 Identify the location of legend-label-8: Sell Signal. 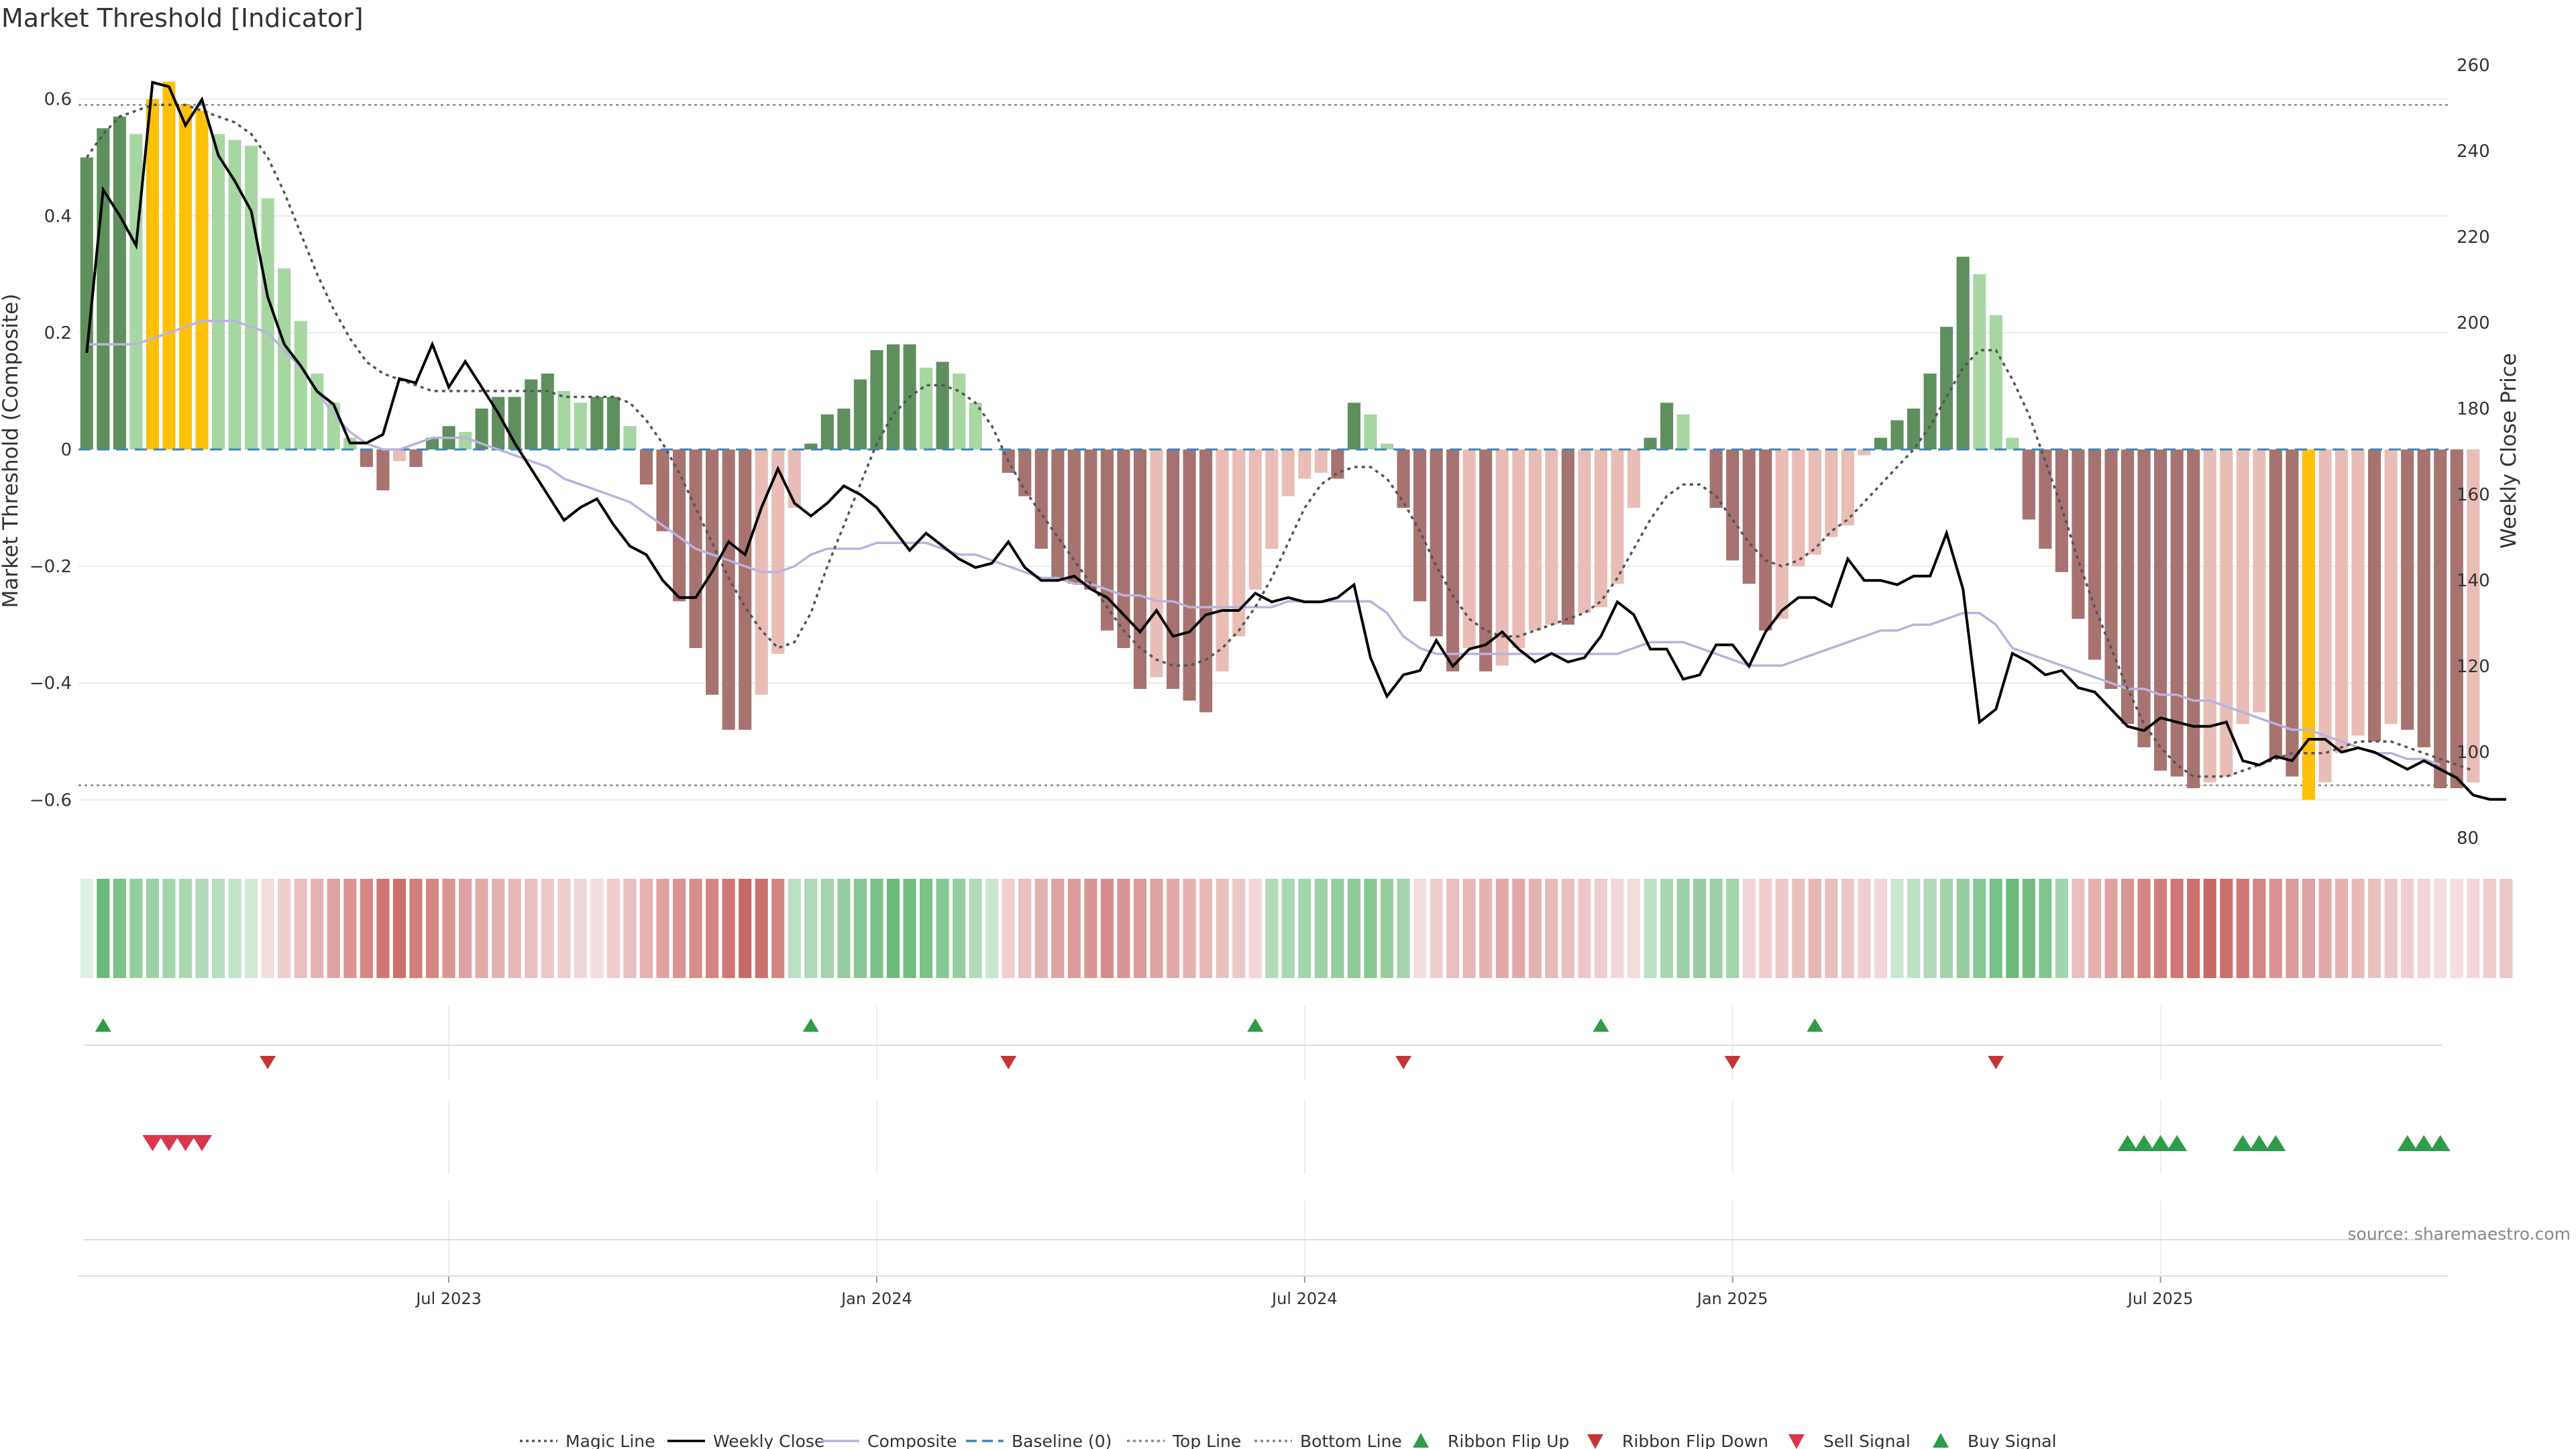
(1867, 1440).